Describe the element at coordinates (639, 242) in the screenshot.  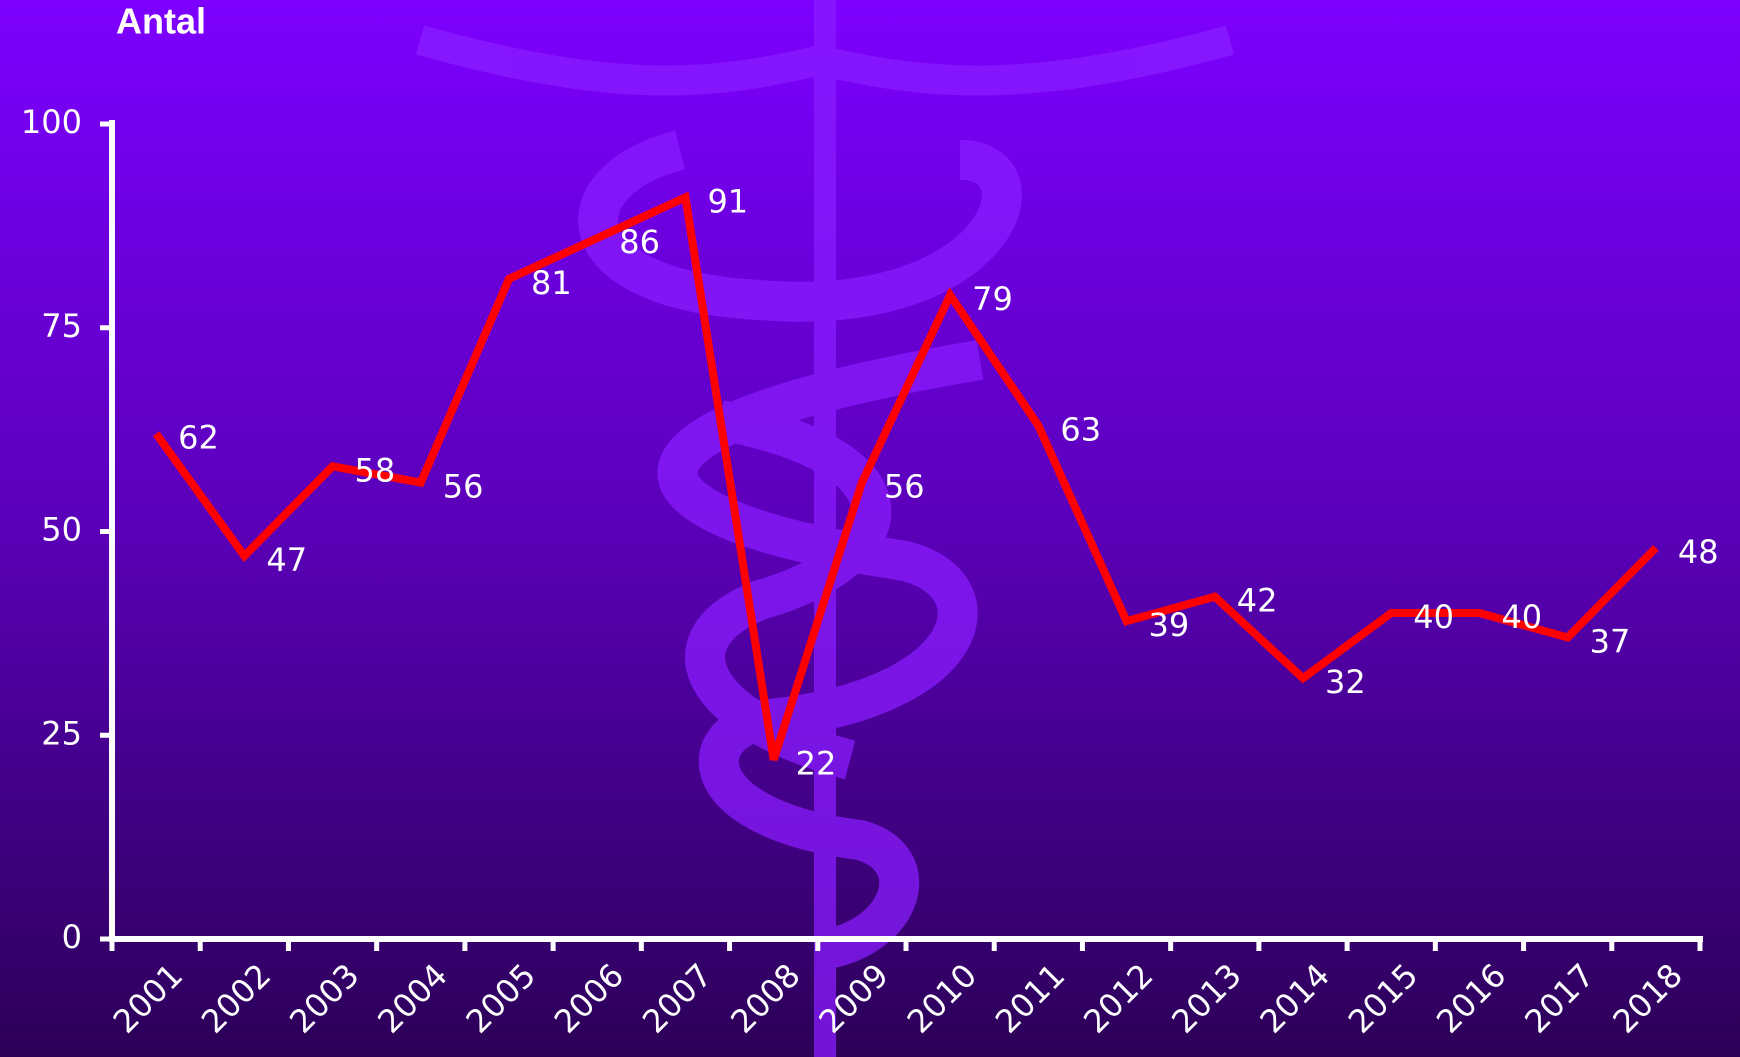
I see `data-label: 86` at that location.